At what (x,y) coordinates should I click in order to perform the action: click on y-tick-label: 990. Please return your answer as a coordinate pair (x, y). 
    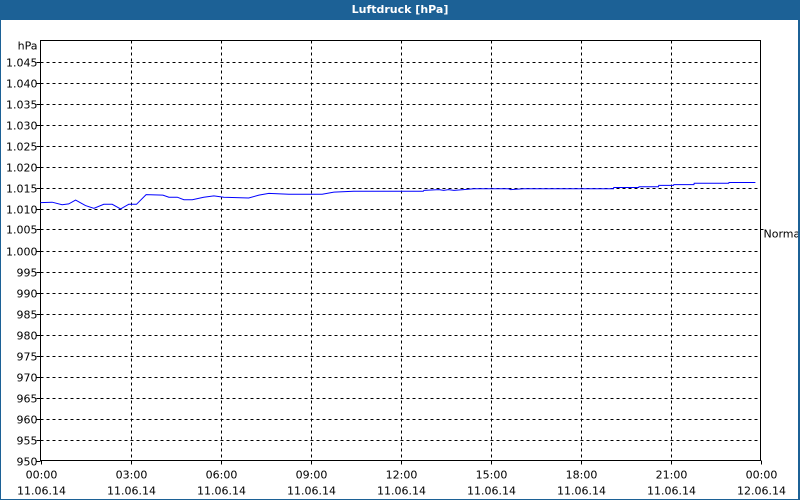
    Looking at the image, I should click on (27, 294).